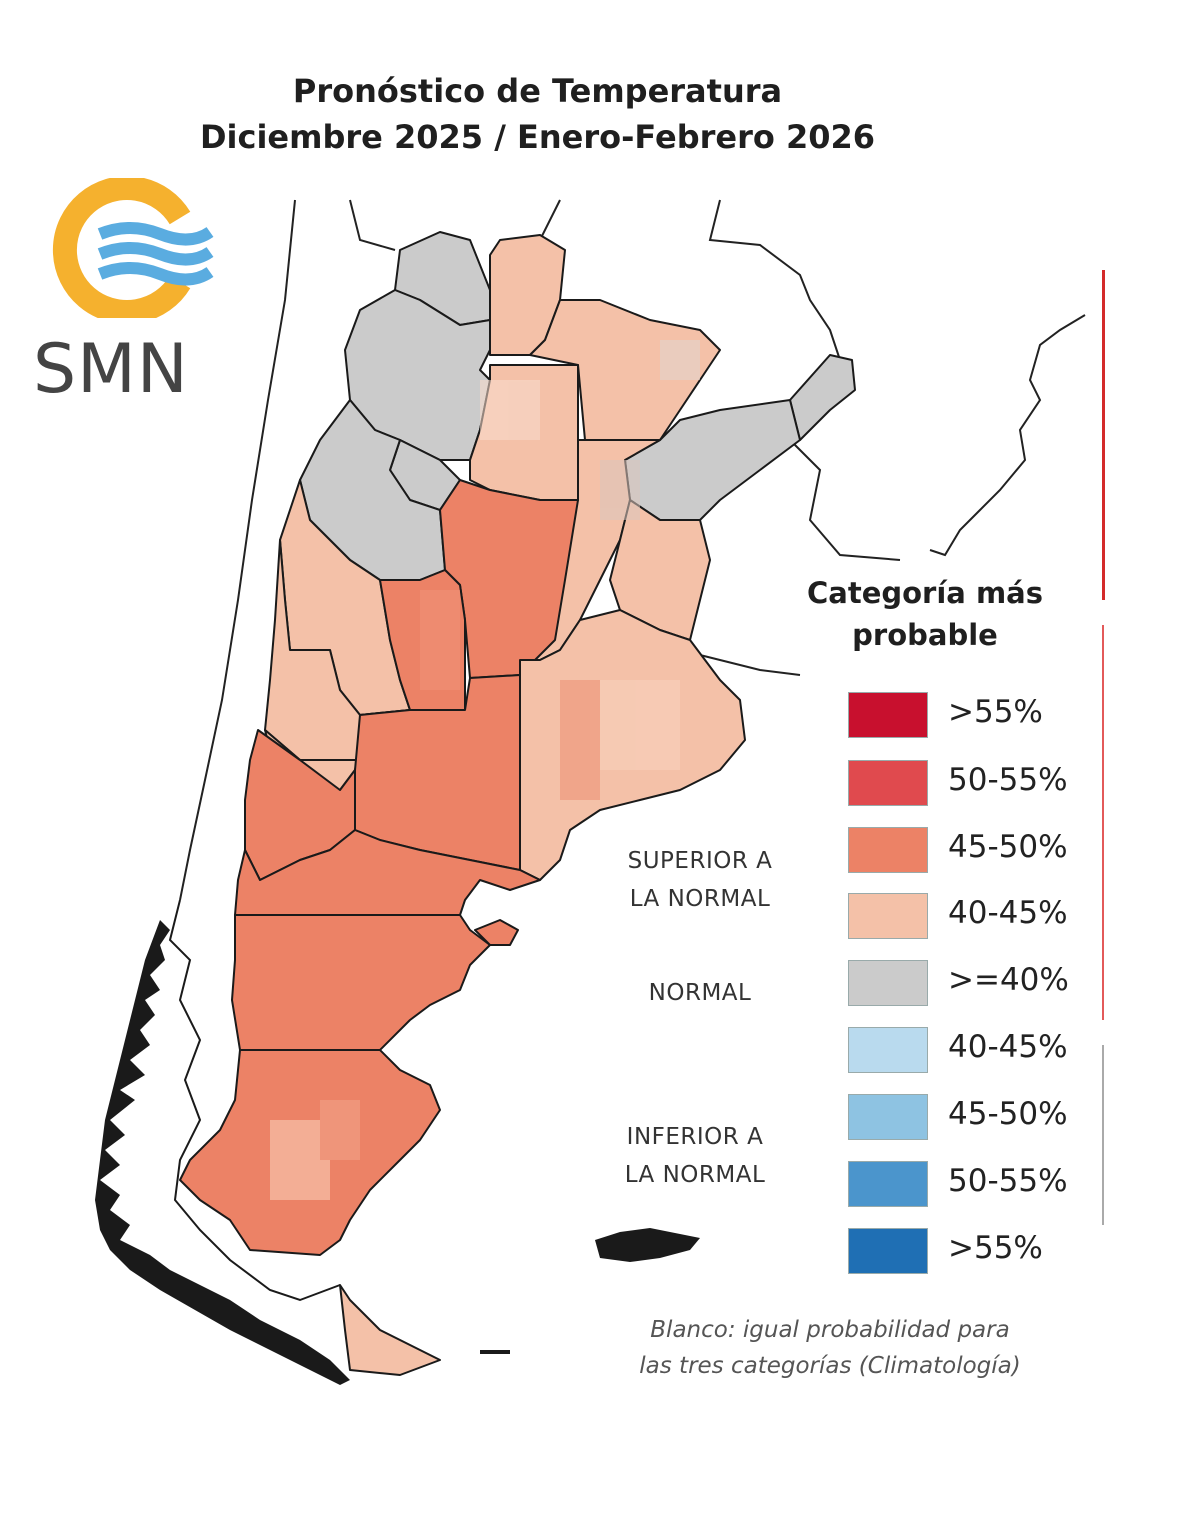 The height and width of the screenshot is (1525, 1200). What do you see at coordinates (925, 614) in the screenshot?
I see `legend-title: Categoría más probable` at bounding box center [925, 614].